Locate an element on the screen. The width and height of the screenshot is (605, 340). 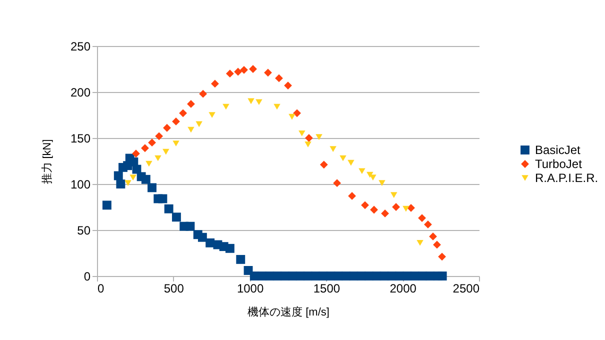
y-tick-label: 50 is located at coordinates (84, 231).